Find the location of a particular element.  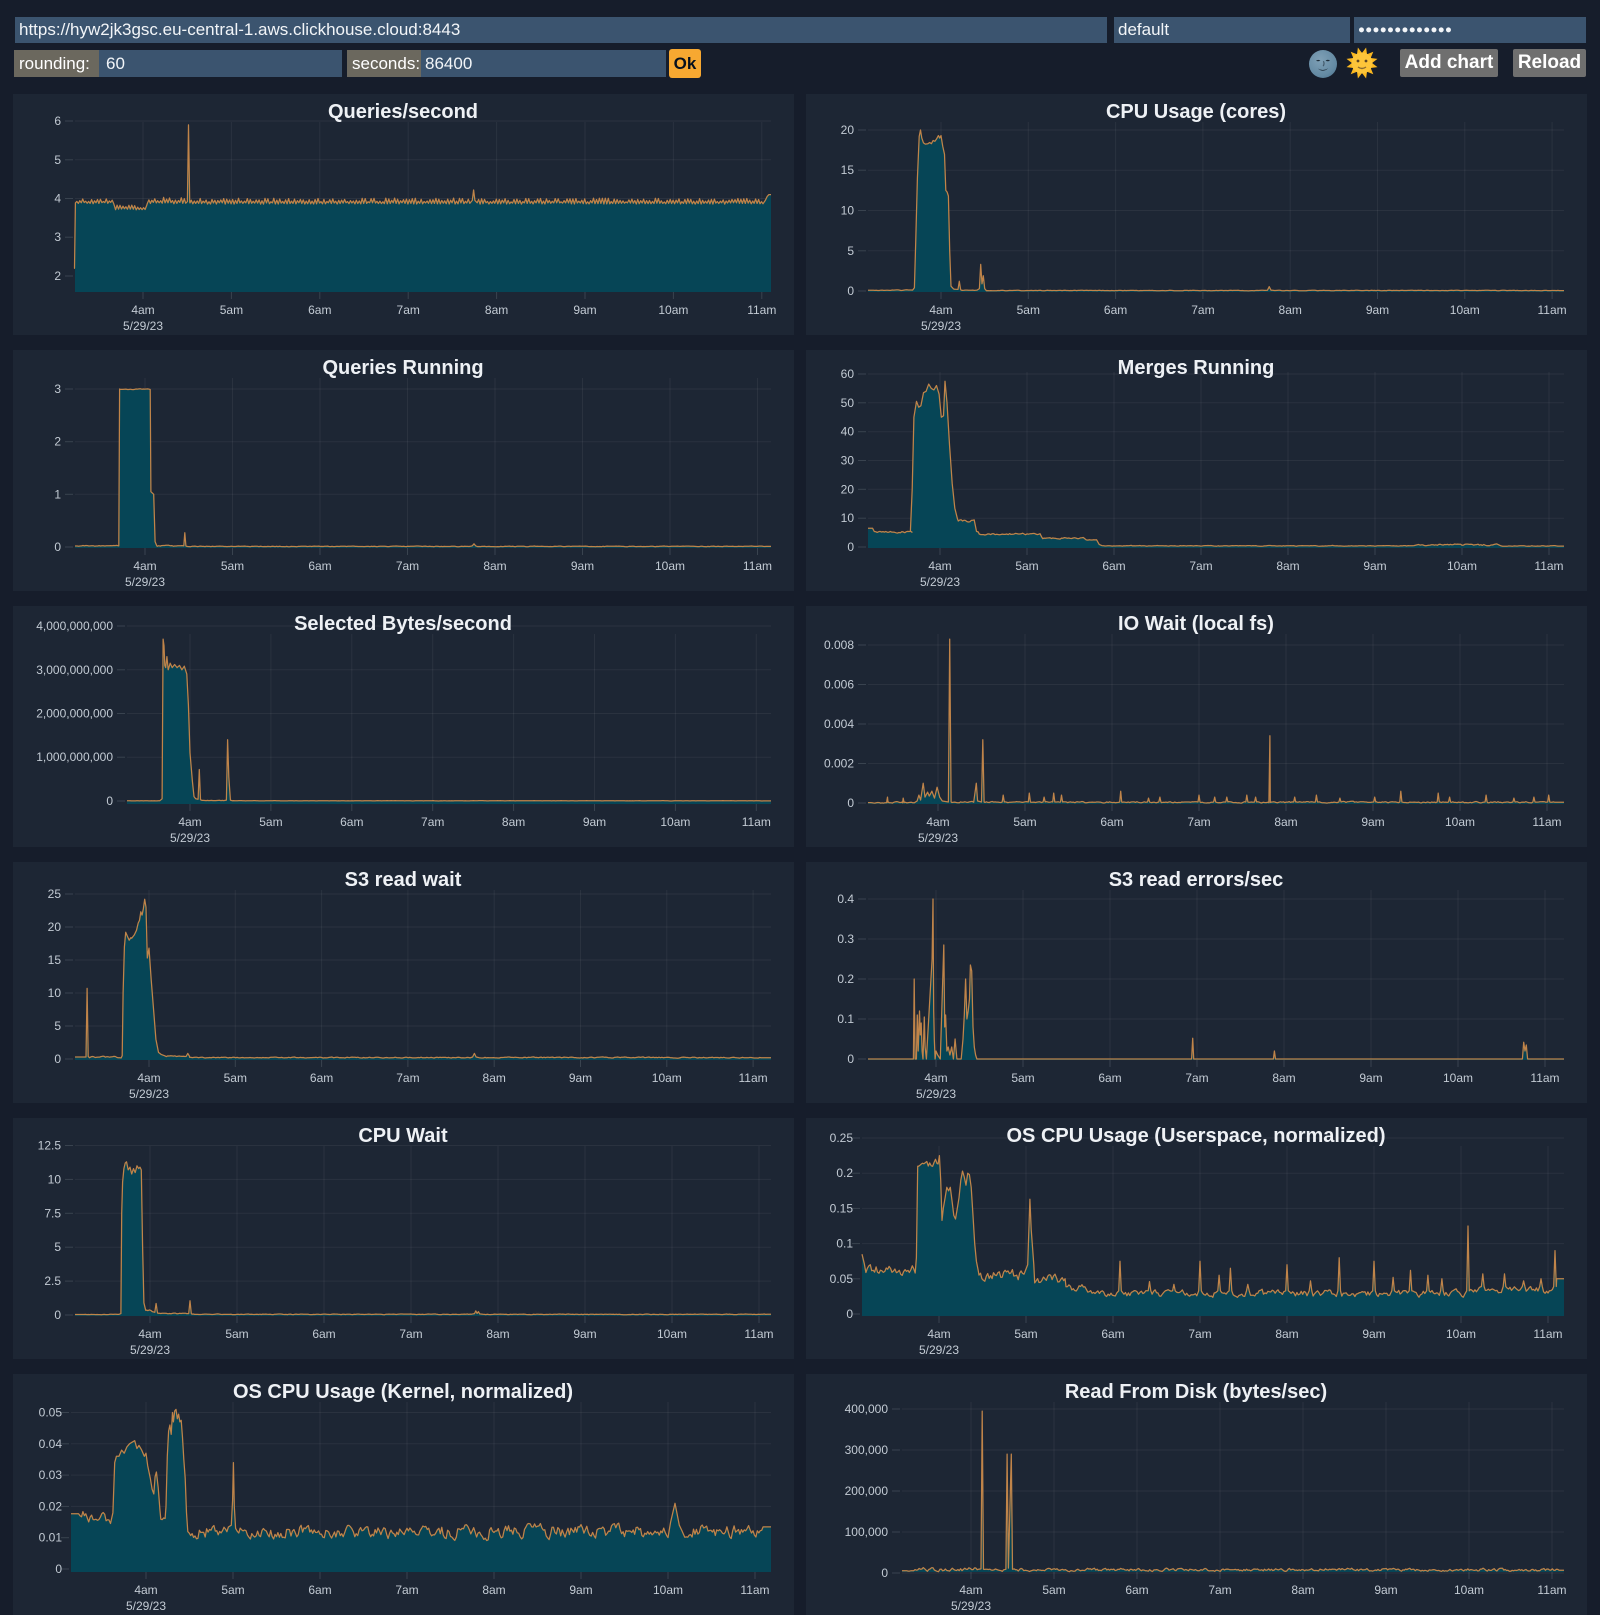

svg-text: Queries/second is located at coordinates (403, 112).